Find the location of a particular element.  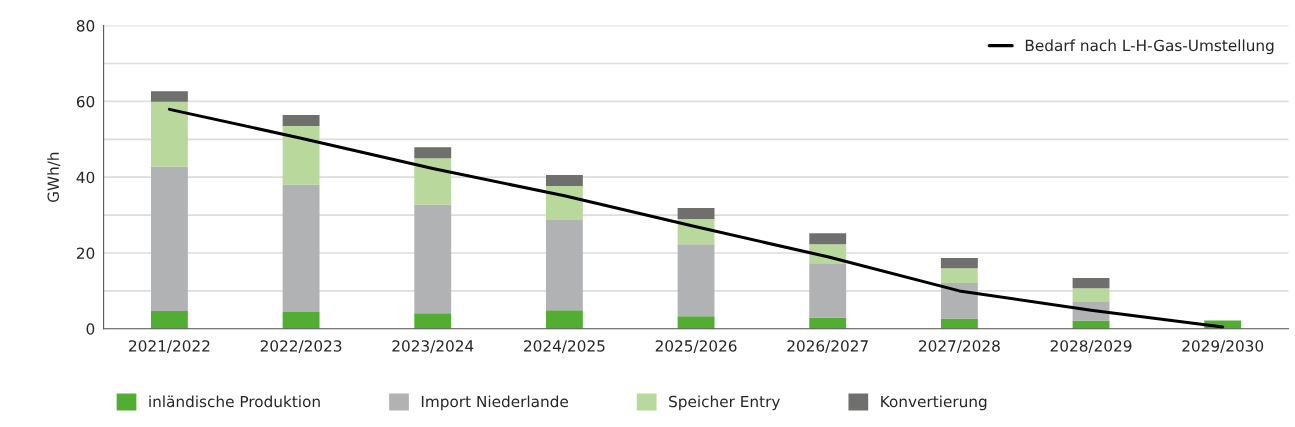

y-axis-title: GWh/h is located at coordinates (54, 177).